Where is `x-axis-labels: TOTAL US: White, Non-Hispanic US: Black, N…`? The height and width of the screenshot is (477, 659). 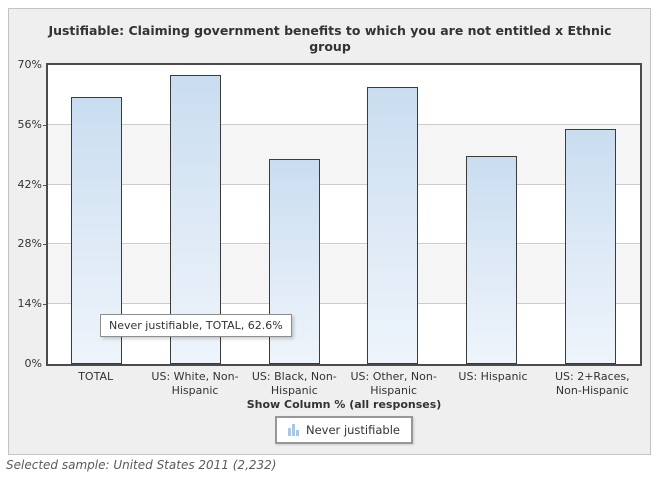
x-axis-labels: TOTAL US: White, Non-Hispanic US: Black, N… is located at coordinates (344, 384).